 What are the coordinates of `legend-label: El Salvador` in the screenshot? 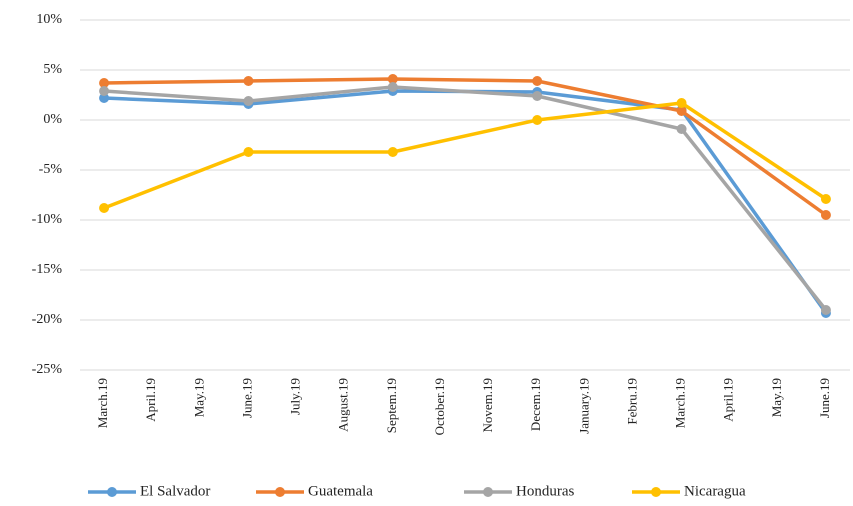 It's located at (175, 491).